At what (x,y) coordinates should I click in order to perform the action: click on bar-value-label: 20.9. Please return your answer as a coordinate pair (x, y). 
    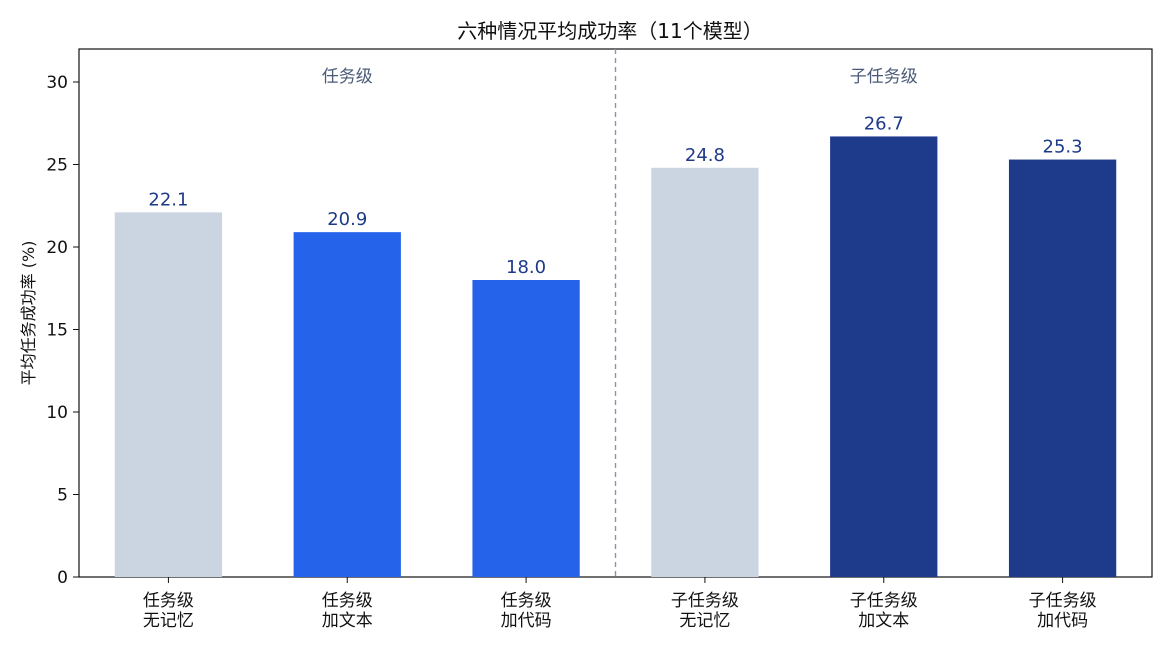
    Looking at the image, I should click on (347, 219).